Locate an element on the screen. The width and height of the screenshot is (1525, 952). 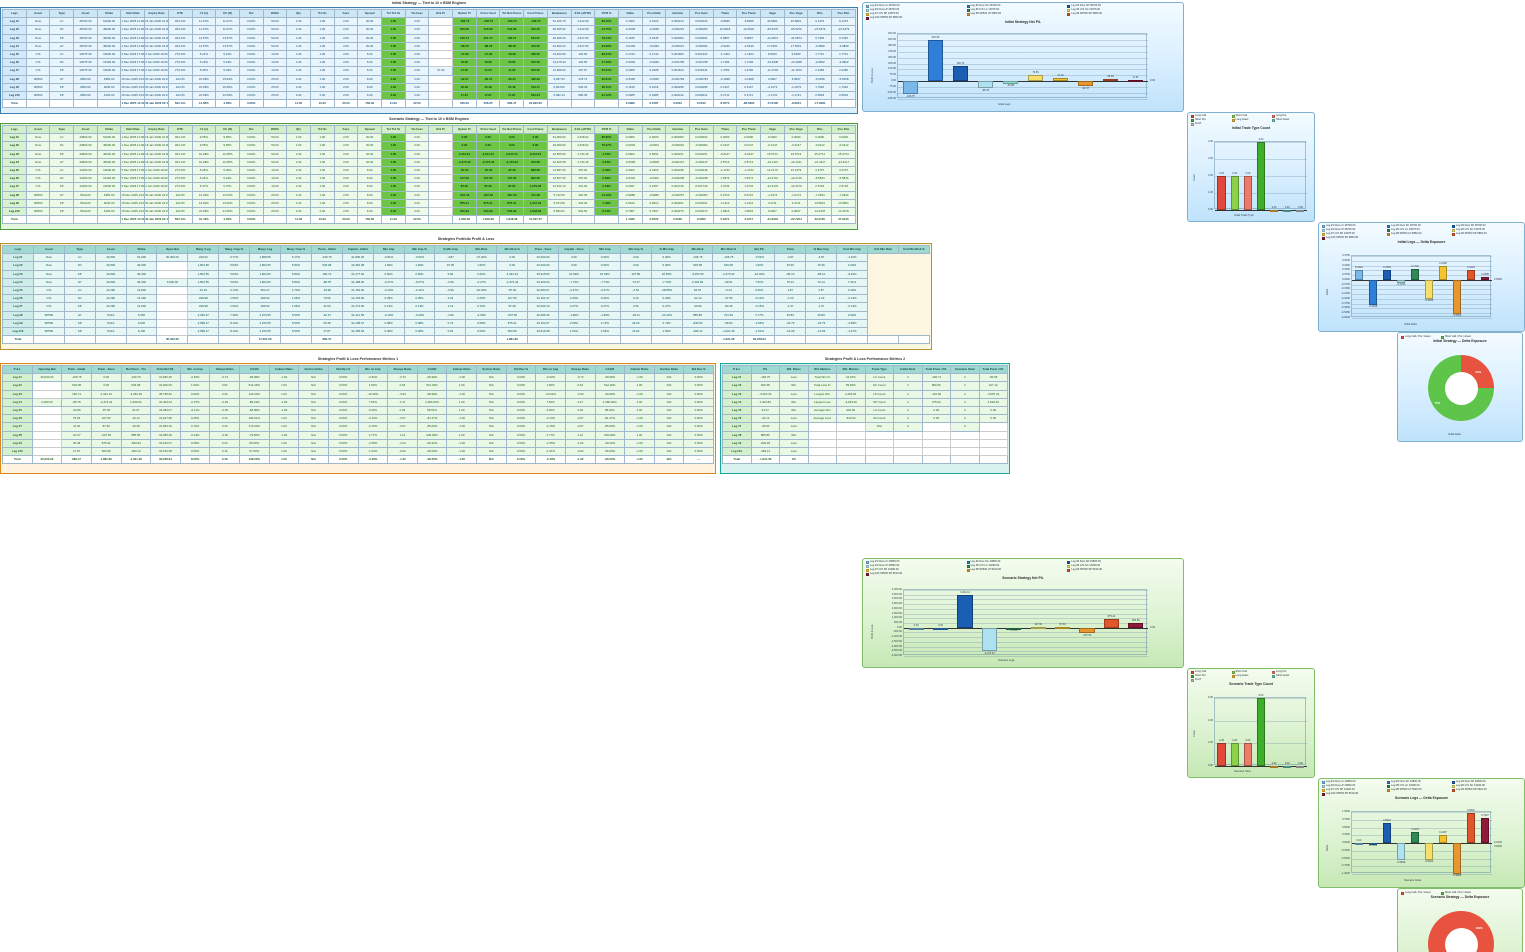
column-header: Min Risk % is located at coordinates (728, 250).